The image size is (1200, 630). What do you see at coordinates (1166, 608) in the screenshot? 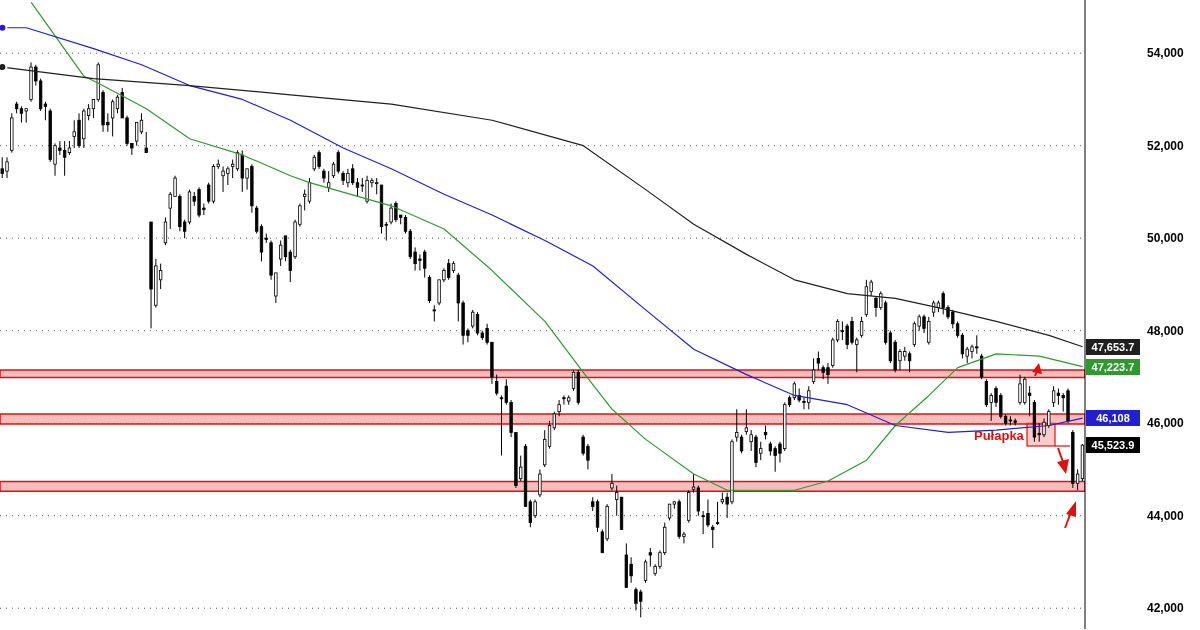
I see `y-tick-label: 42,000` at bounding box center [1166, 608].